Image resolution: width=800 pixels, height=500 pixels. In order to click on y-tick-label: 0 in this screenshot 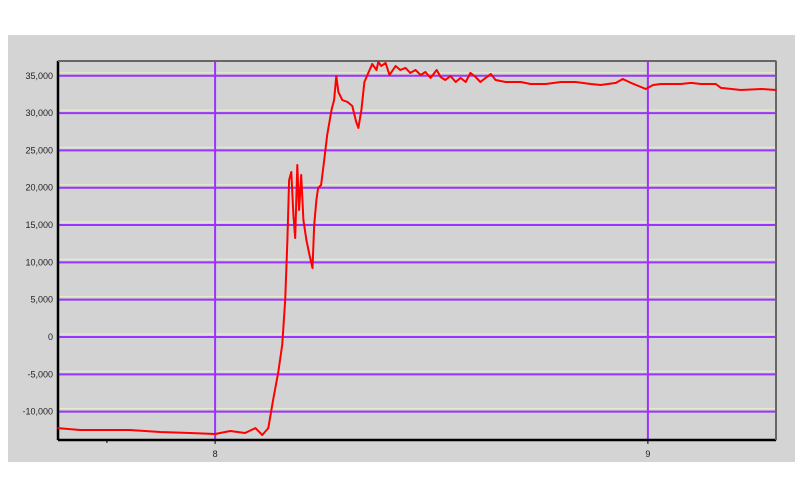, I will do `click(50, 337)`.